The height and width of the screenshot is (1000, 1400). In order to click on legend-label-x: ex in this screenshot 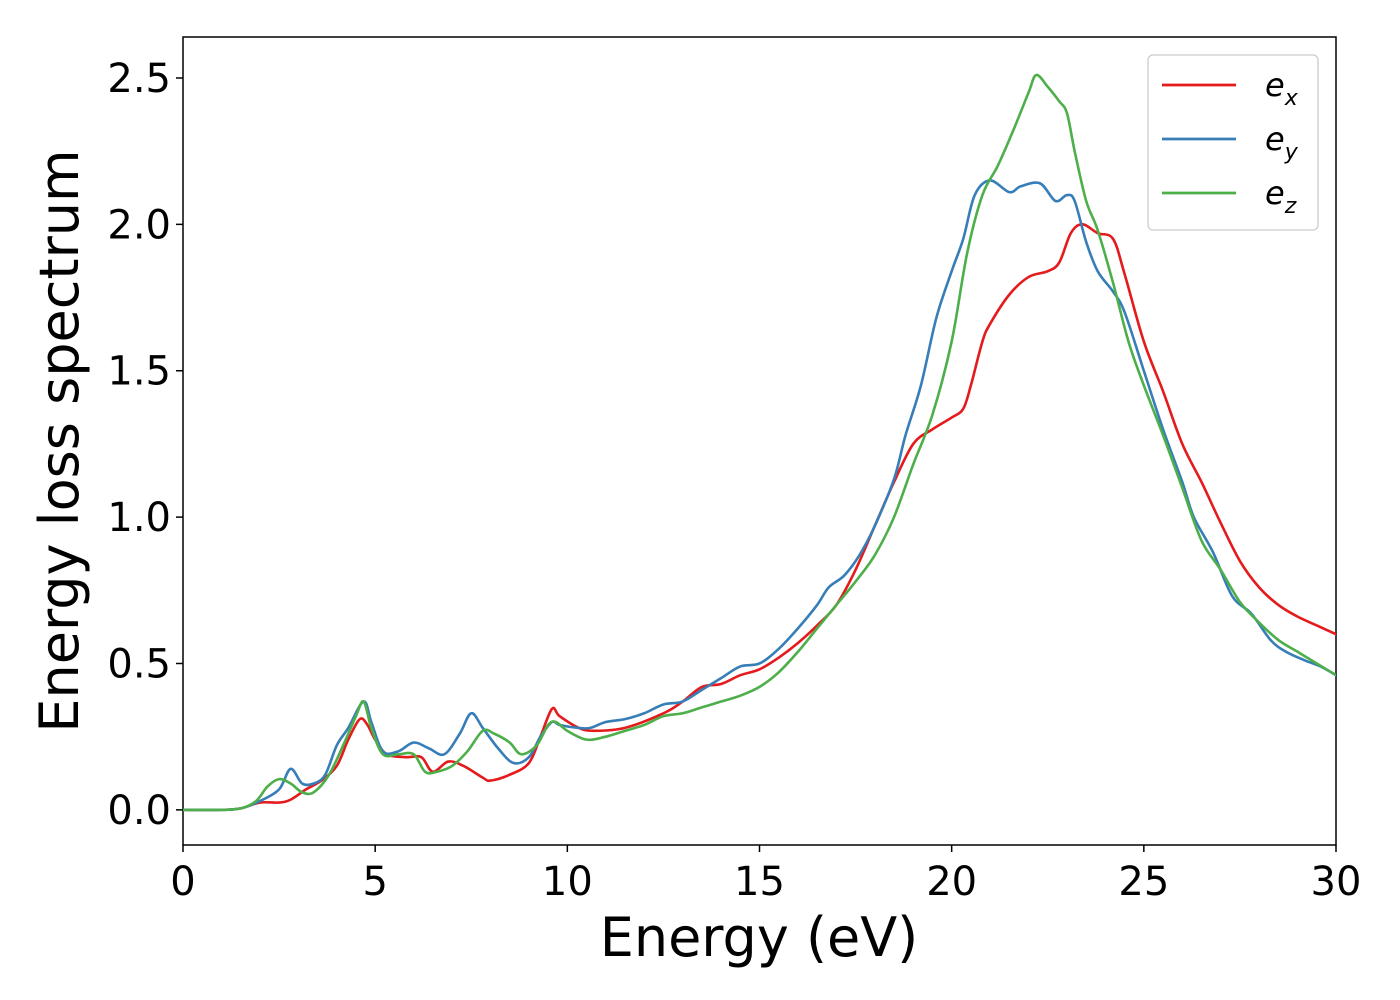, I will do `click(1282, 88)`.